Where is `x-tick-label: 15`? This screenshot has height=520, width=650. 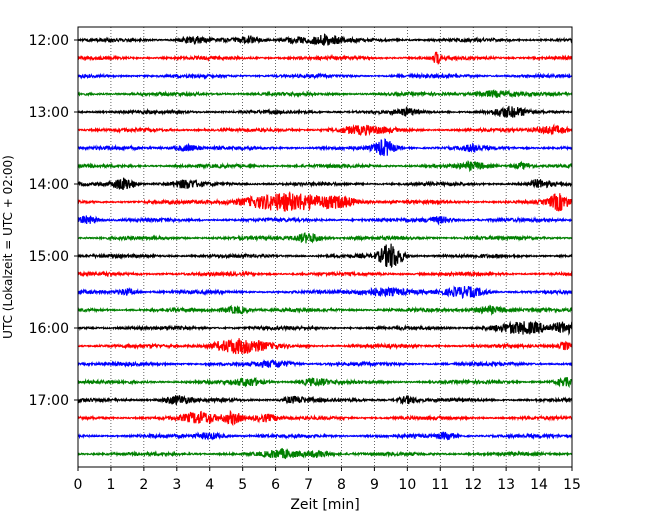
x-tick-label: 15 is located at coordinates (572, 485).